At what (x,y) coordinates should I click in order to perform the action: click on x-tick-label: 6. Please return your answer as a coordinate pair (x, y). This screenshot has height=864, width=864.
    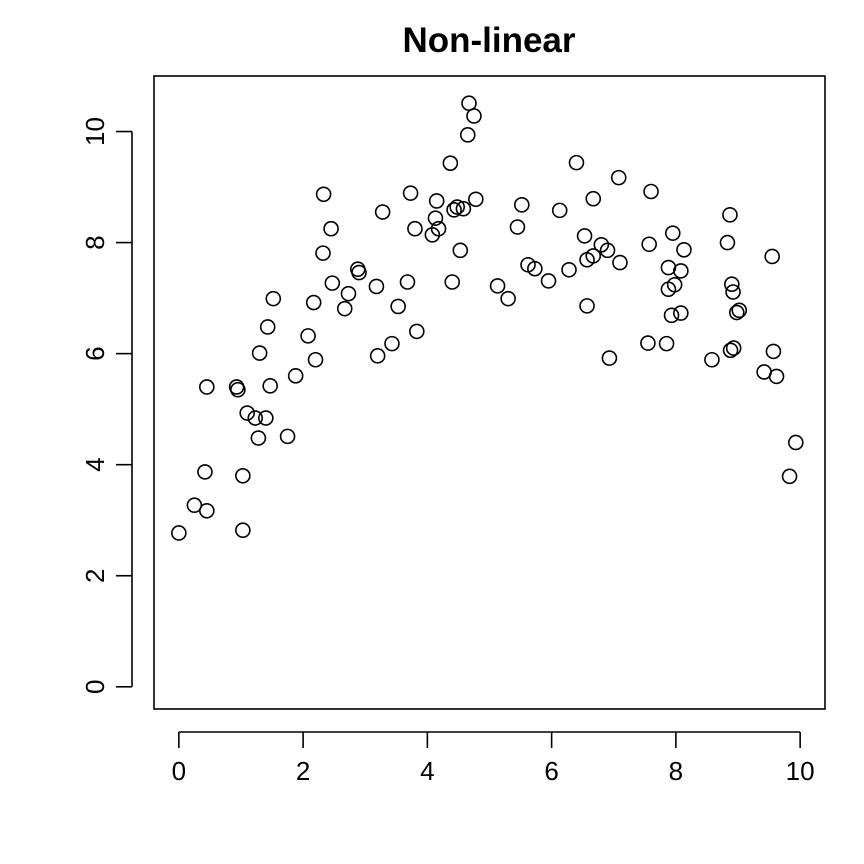
    Looking at the image, I should click on (551, 771).